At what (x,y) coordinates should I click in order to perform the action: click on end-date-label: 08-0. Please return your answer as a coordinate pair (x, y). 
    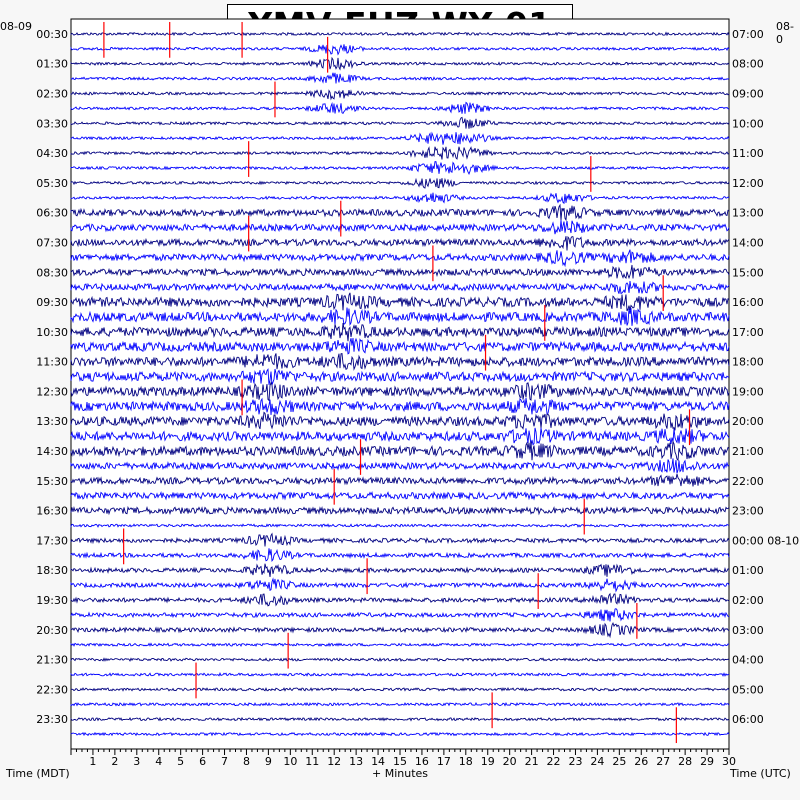
    Looking at the image, I should click on (785, 33).